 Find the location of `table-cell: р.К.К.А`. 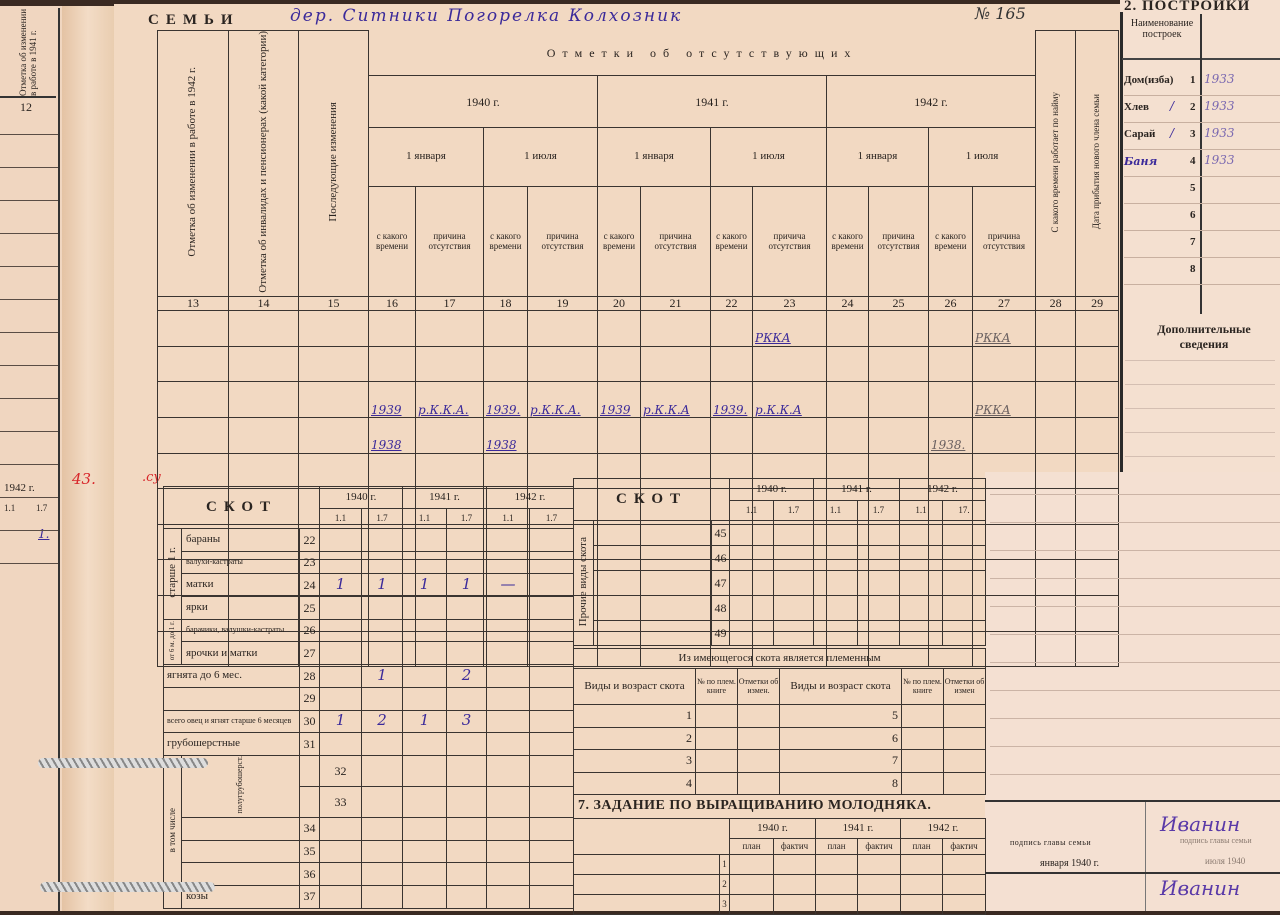

table-cell: р.К.К.А is located at coordinates (789, 399).